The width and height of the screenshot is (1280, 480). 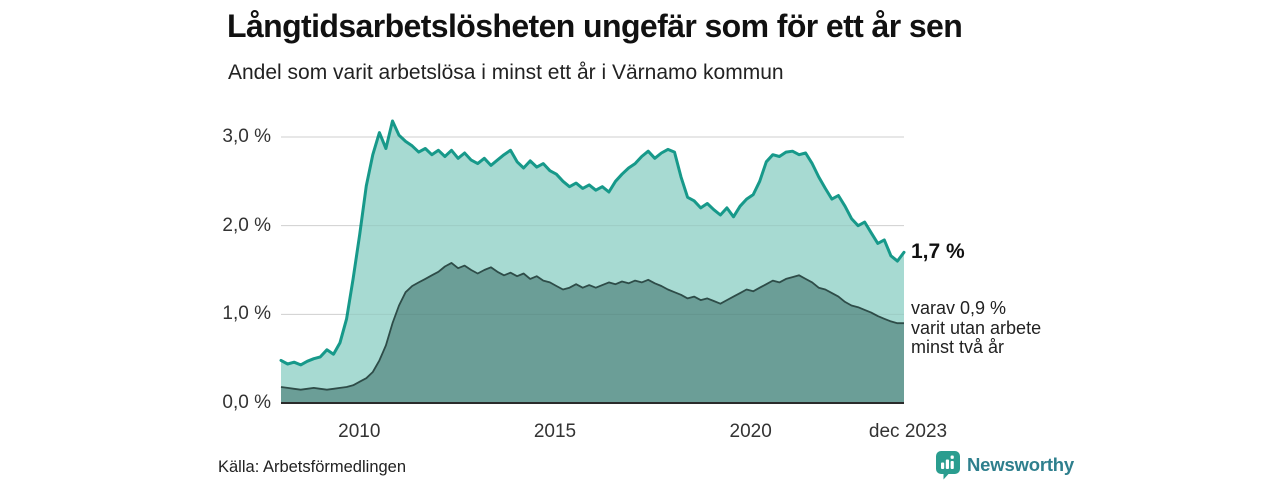 What do you see at coordinates (359, 431) in the screenshot?
I see `x-axis-label: 2010` at bounding box center [359, 431].